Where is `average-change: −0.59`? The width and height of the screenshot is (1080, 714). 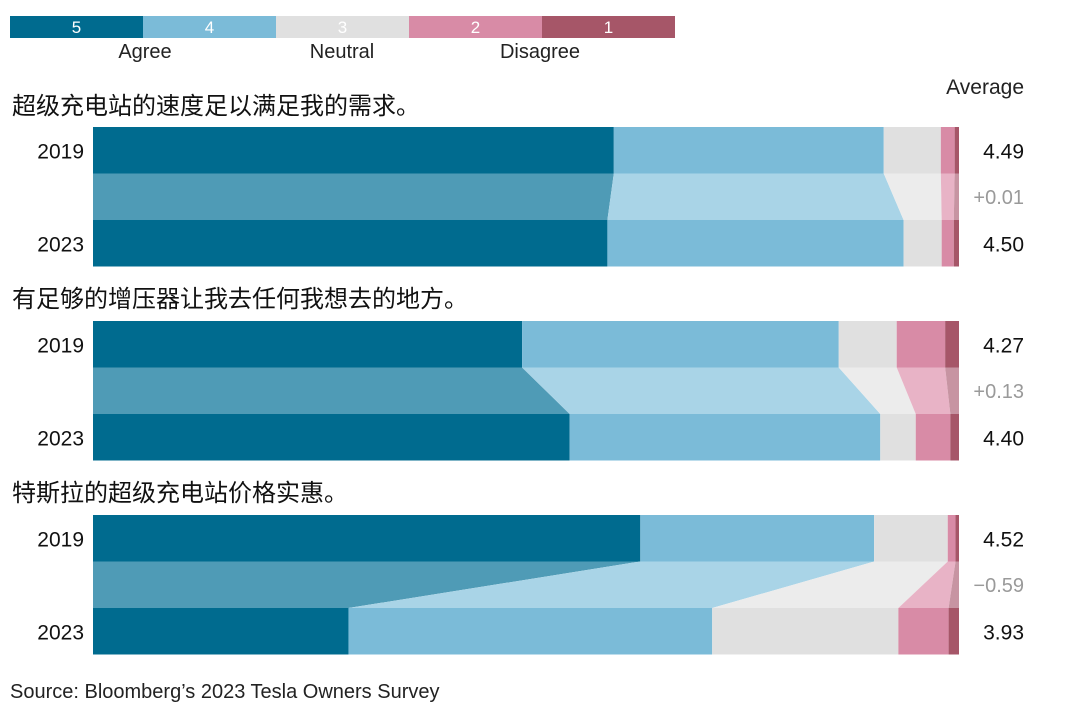
average-change: −0.59 is located at coordinates (998, 586).